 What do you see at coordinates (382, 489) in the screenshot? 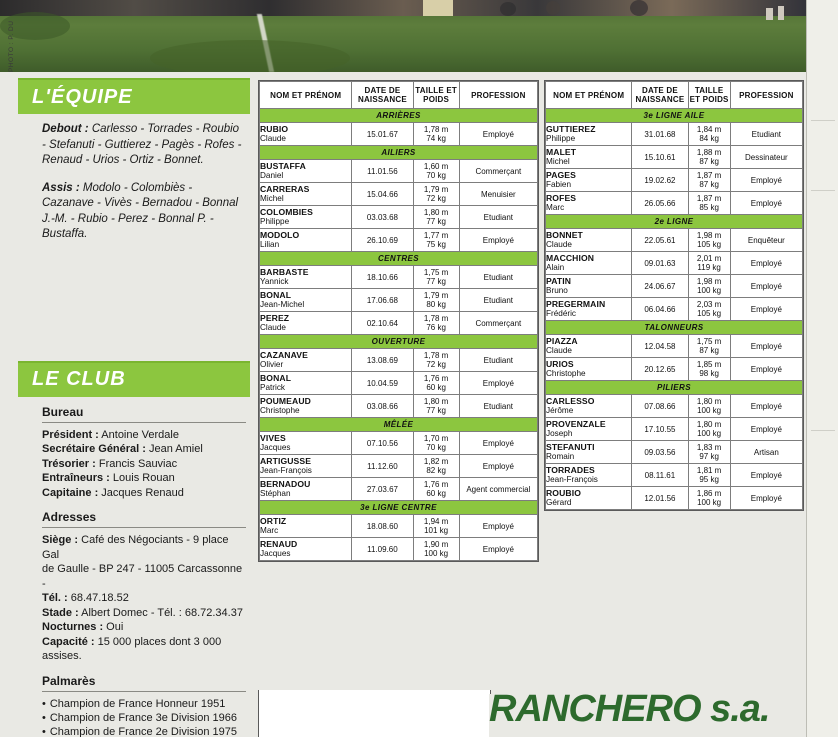
I see `player-birthdate: 27.03.67` at bounding box center [382, 489].